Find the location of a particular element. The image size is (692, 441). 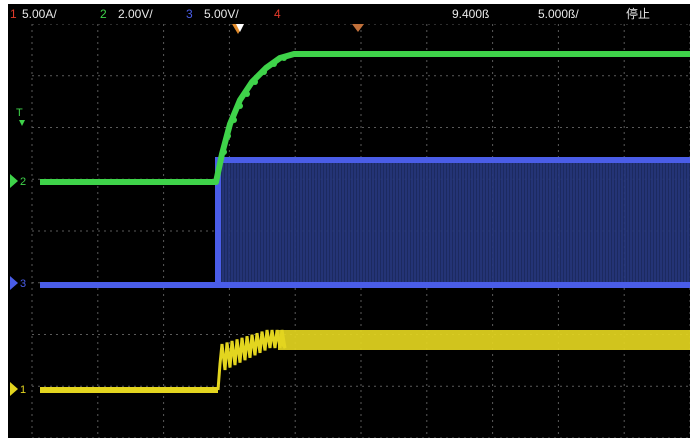

ch3-scale: 5.00V/ is located at coordinates (221, 14).